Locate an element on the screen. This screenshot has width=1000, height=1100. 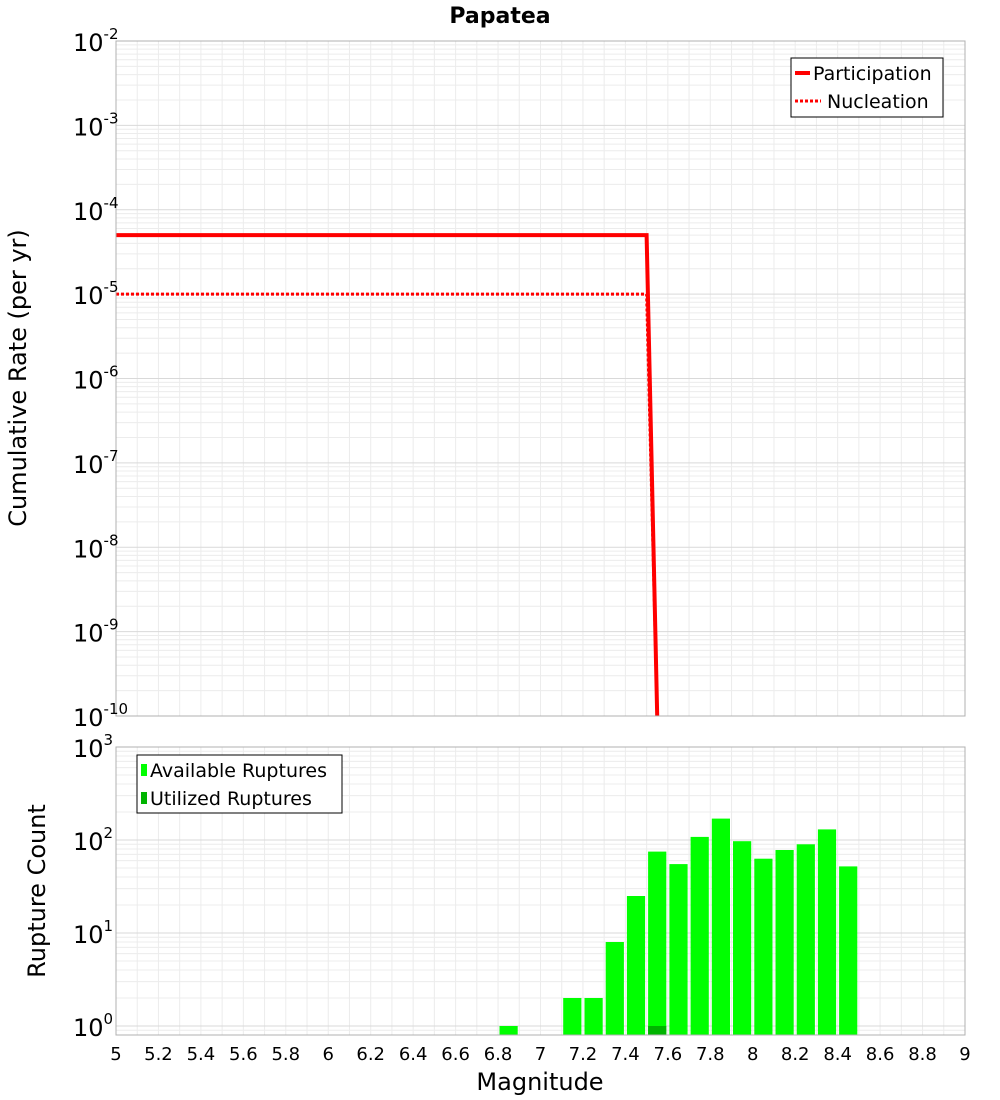
chart-title: Papatea is located at coordinates (499, 16).